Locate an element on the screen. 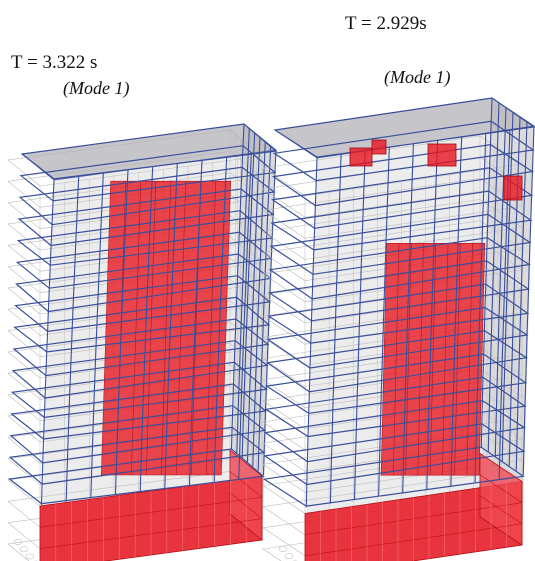 The width and height of the screenshot is (535, 561). mode-label-right: (Mode 1) is located at coordinates (417, 77).